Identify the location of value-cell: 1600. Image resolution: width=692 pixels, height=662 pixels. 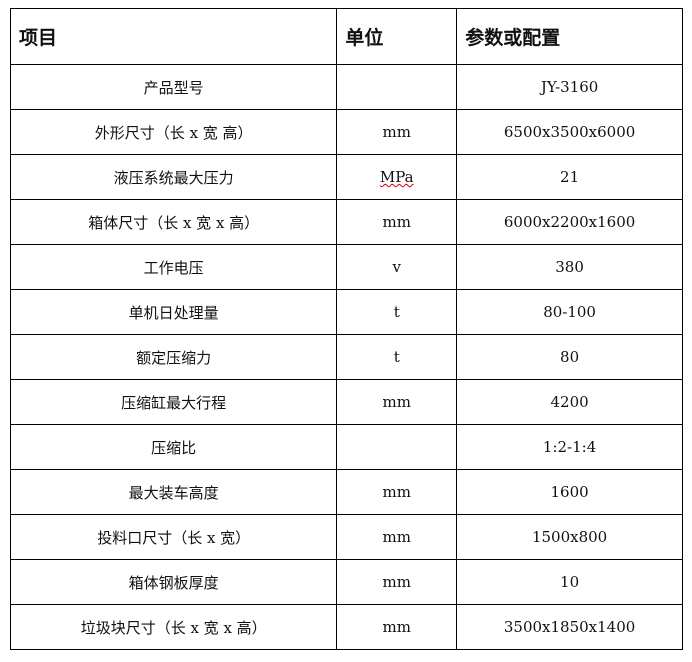
(569, 492).